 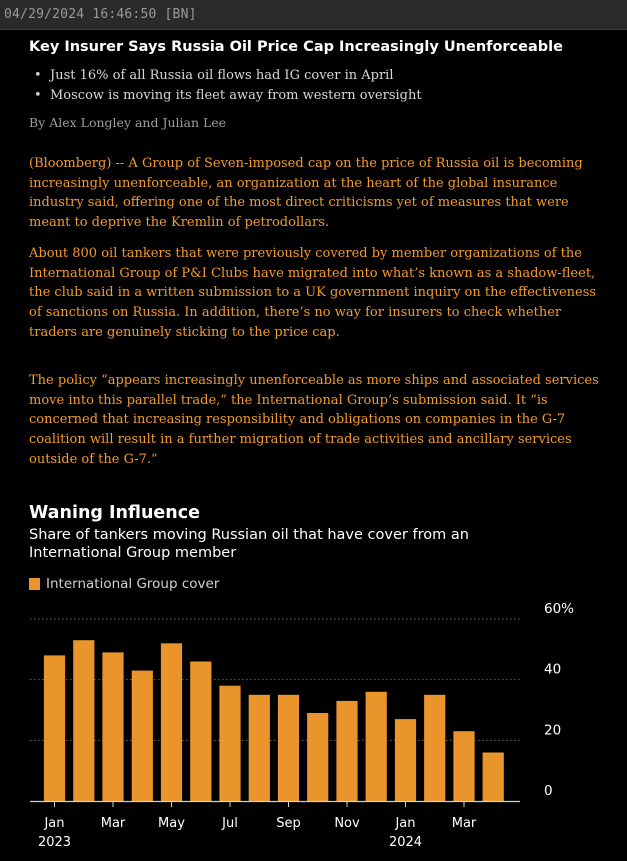 What do you see at coordinates (128, 122) in the screenshot?
I see `byline: By Alex Longley and Julian Lee` at bounding box center [128, 122].